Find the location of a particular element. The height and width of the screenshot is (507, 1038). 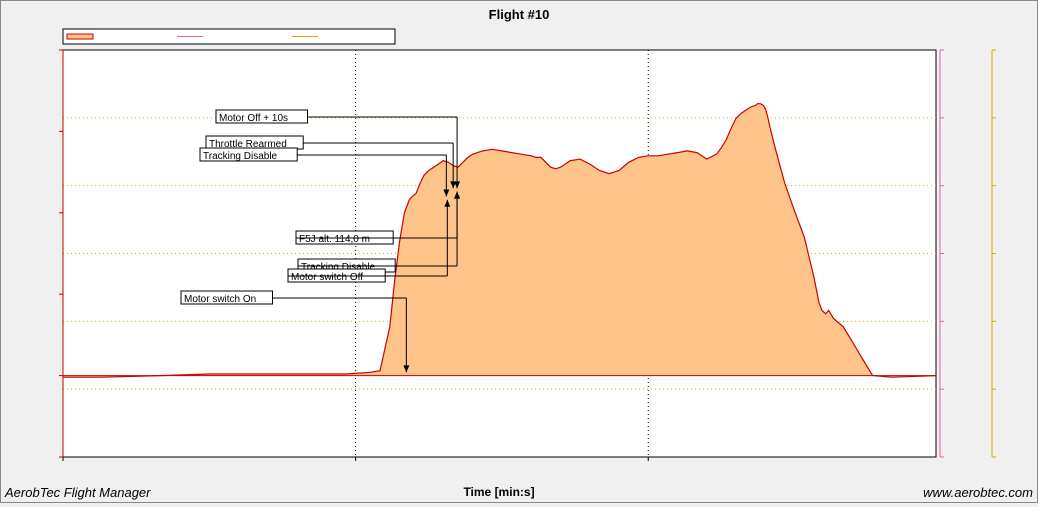

annotation-label: Motor Off + 10s is located at coordinates (253, 118).